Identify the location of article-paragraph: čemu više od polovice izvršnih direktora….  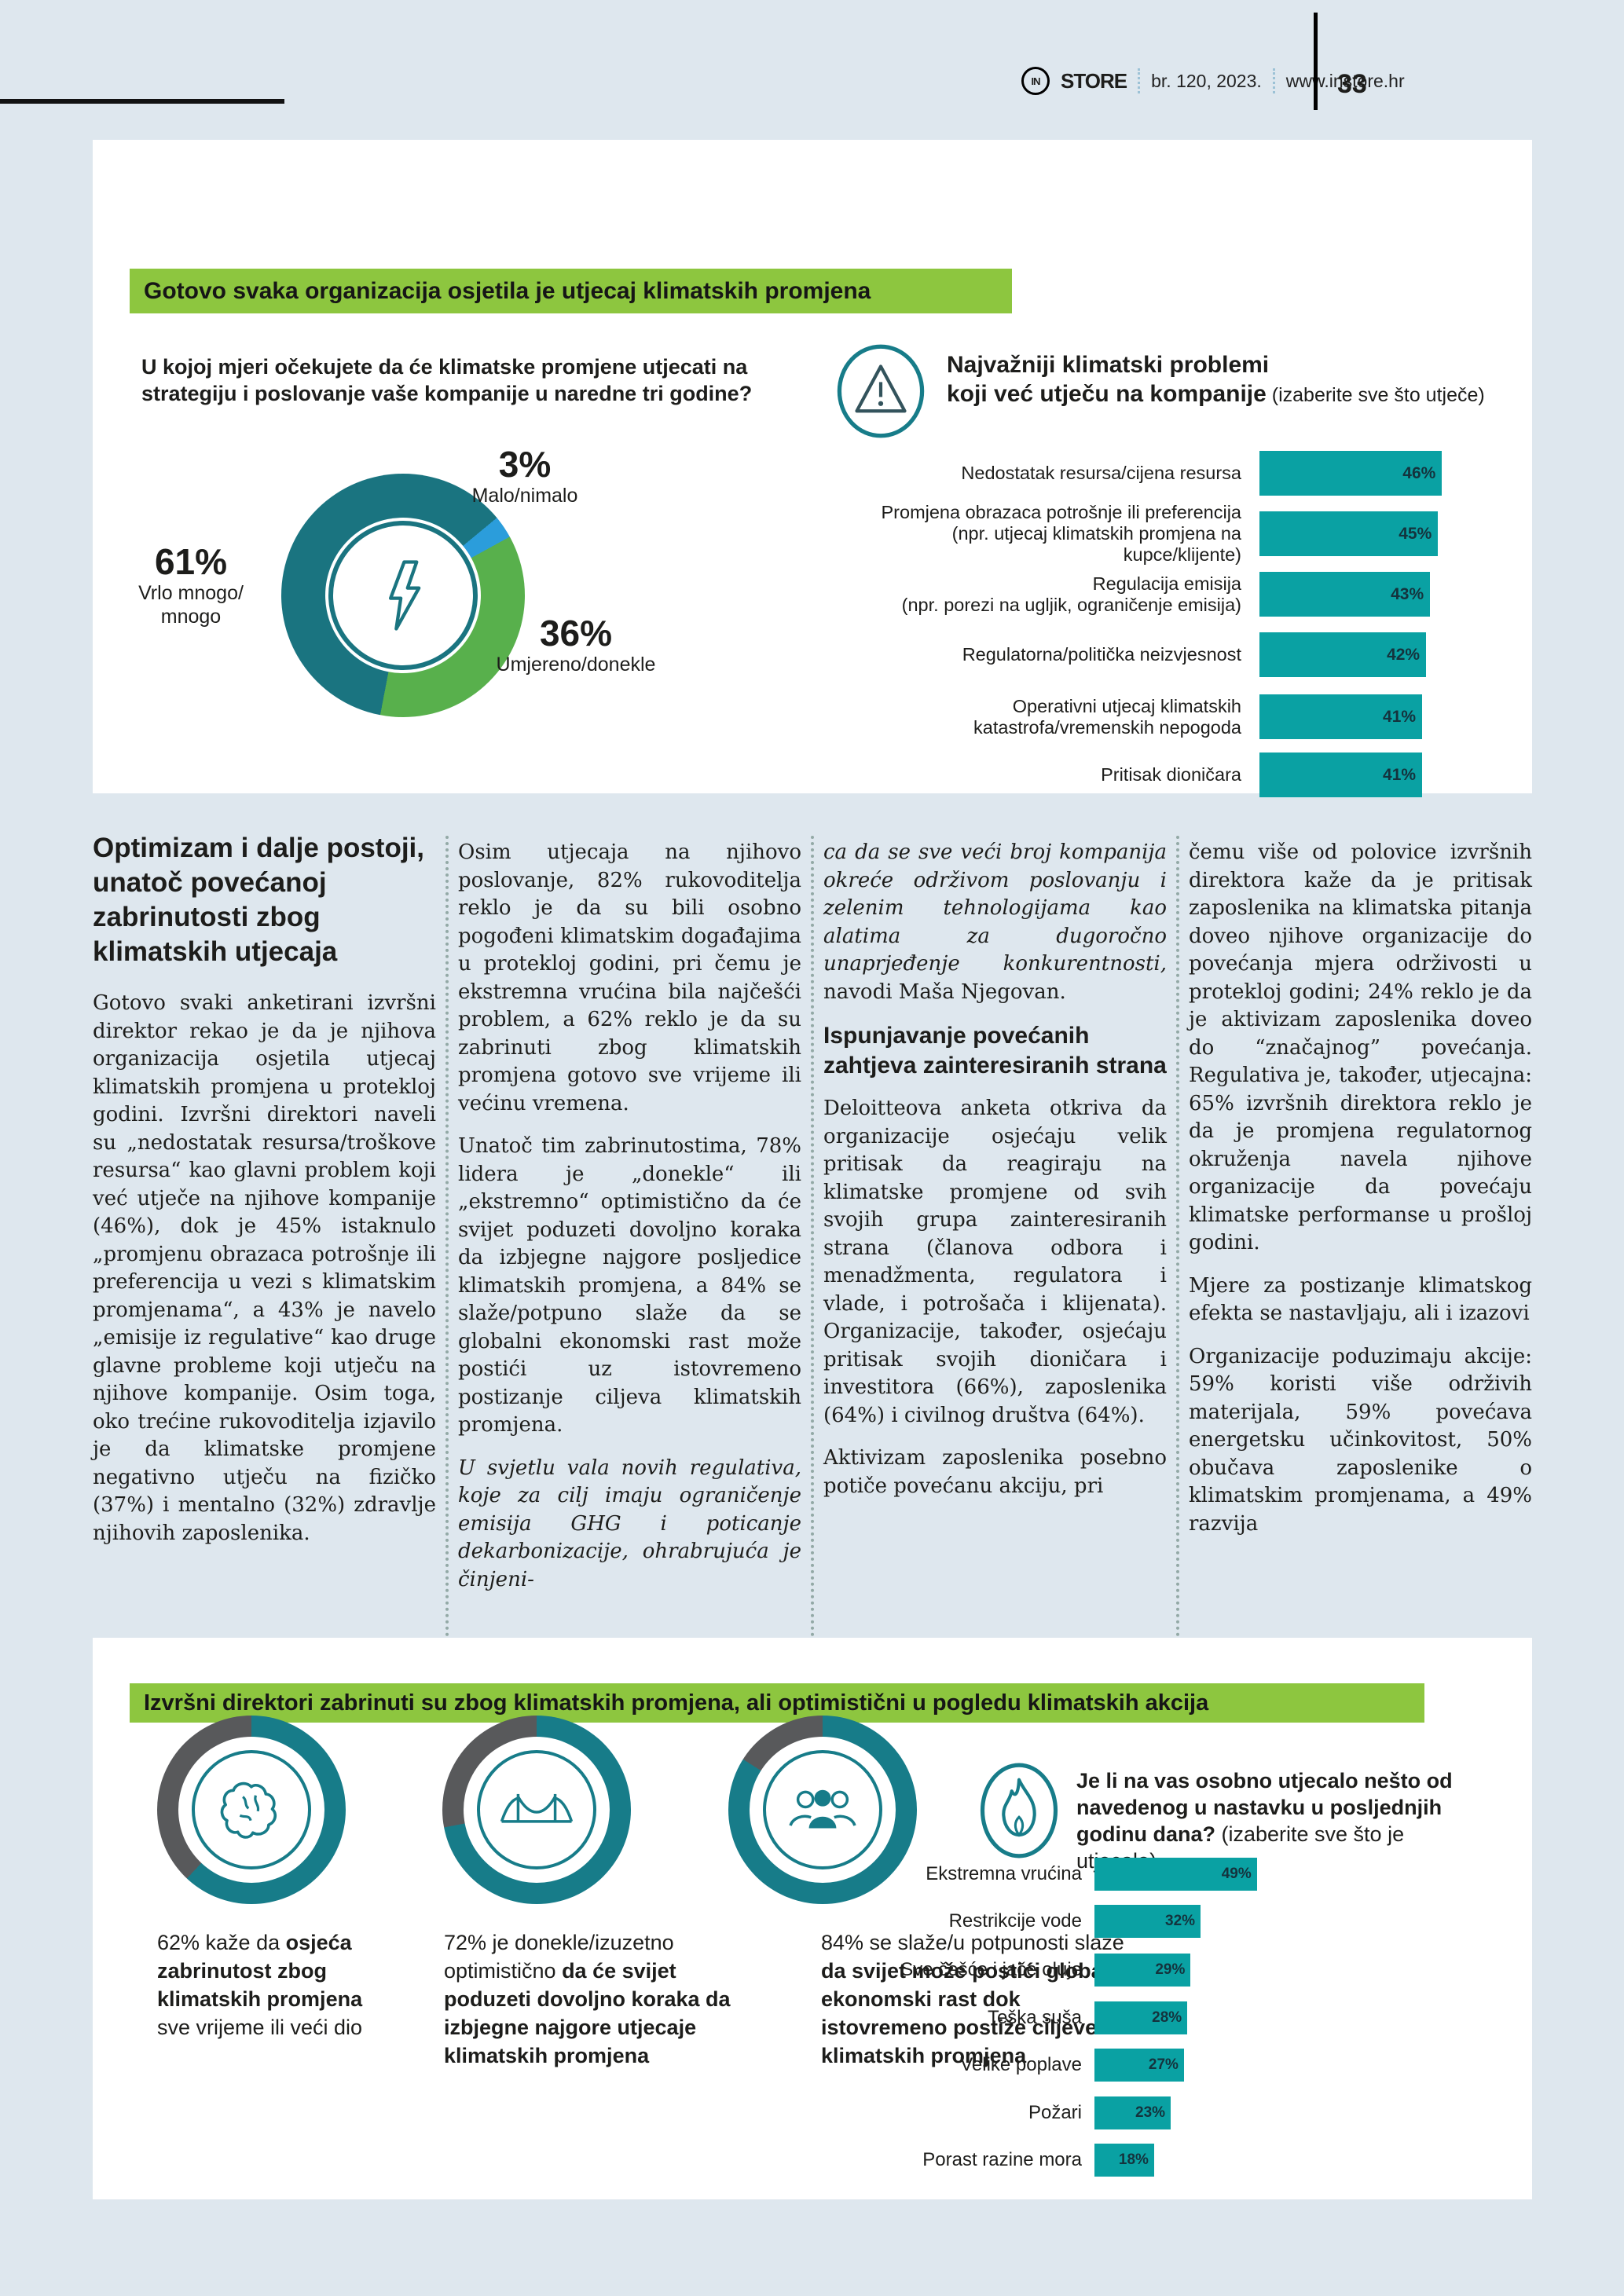
(1361, 1047).